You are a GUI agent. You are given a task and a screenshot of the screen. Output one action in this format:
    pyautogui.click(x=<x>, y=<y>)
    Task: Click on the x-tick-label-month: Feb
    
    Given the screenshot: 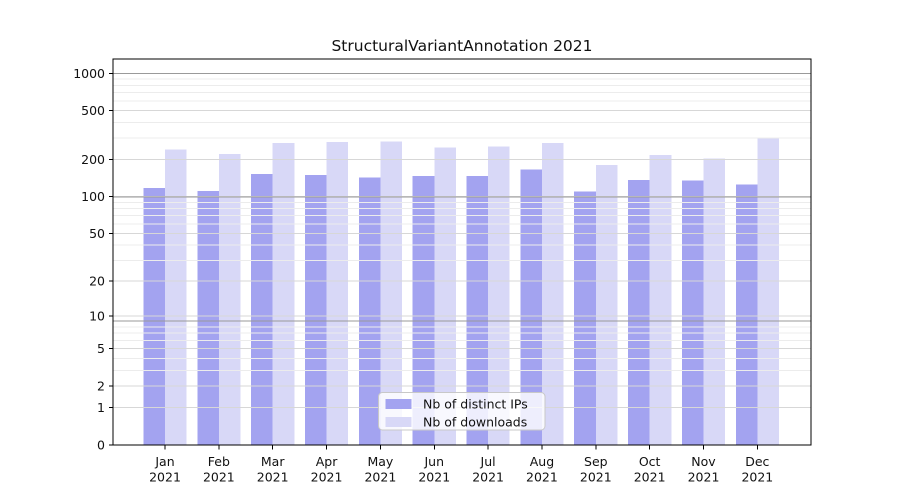 What is the action you would take?
    pyautogui.click(x=219, y=461)
    